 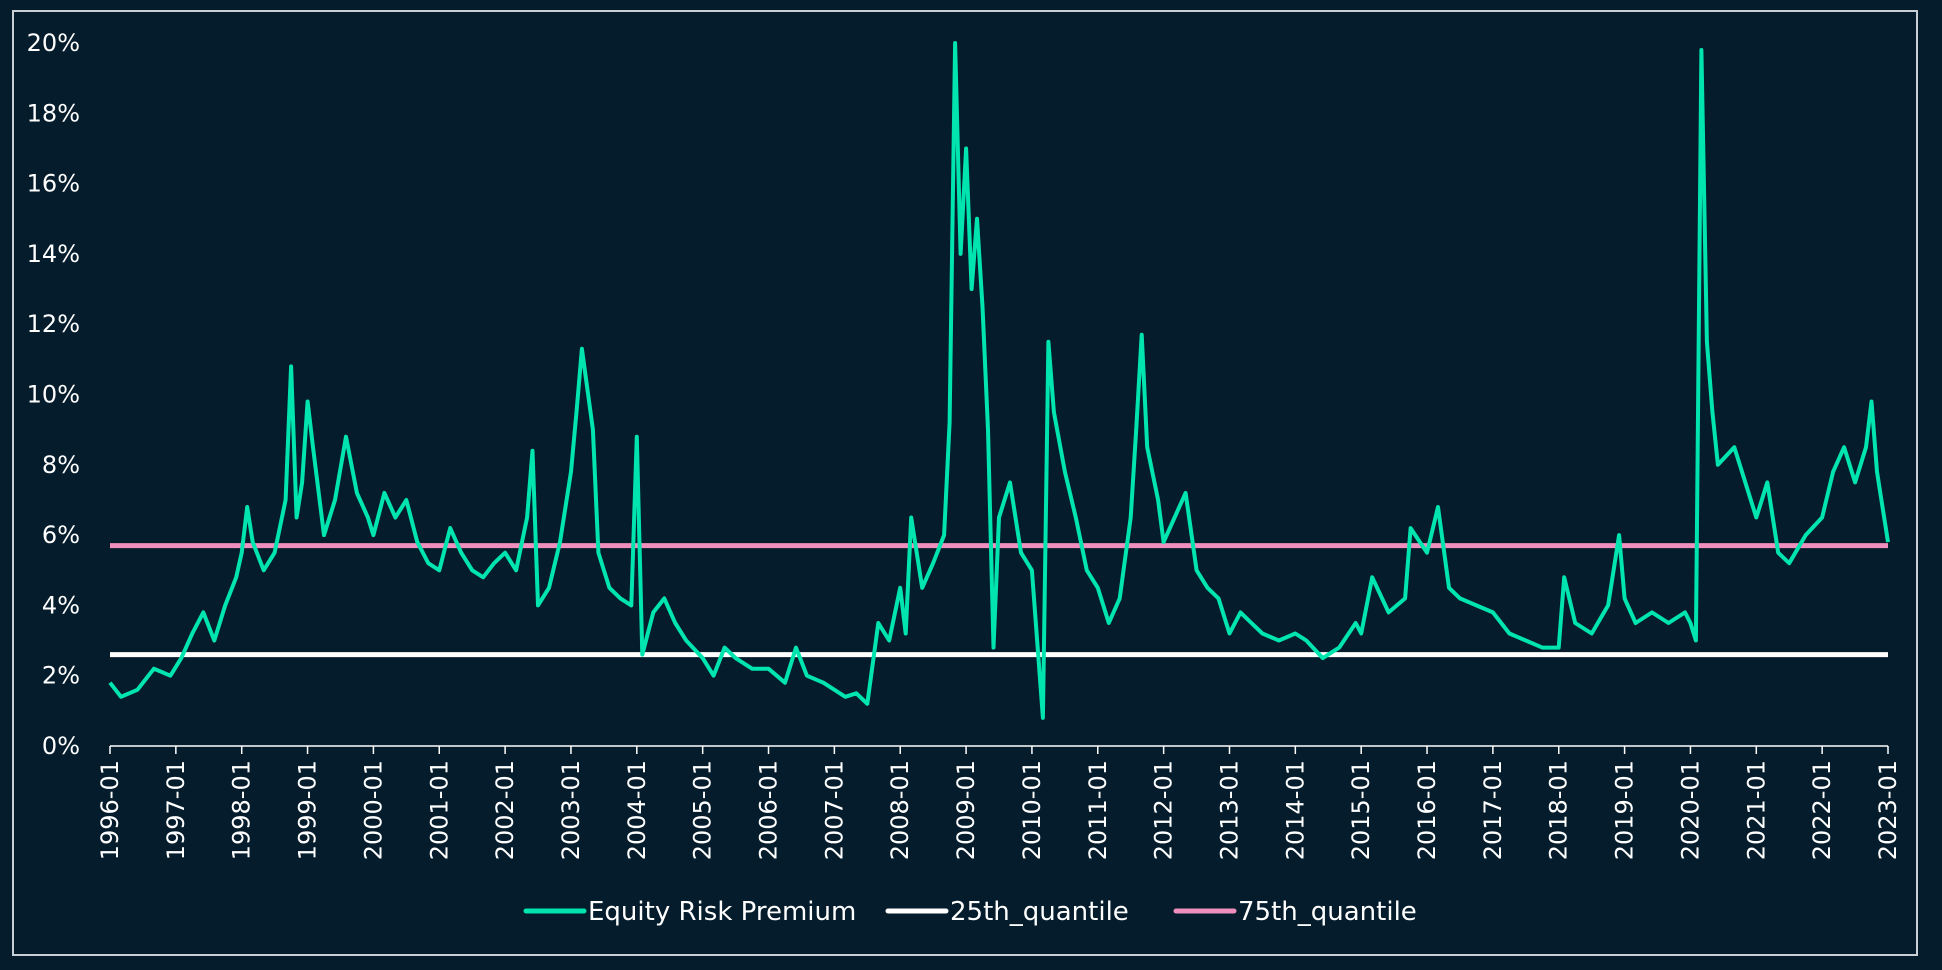 I want to click on y-tick-label: 10%, so click(x=53, y=395).